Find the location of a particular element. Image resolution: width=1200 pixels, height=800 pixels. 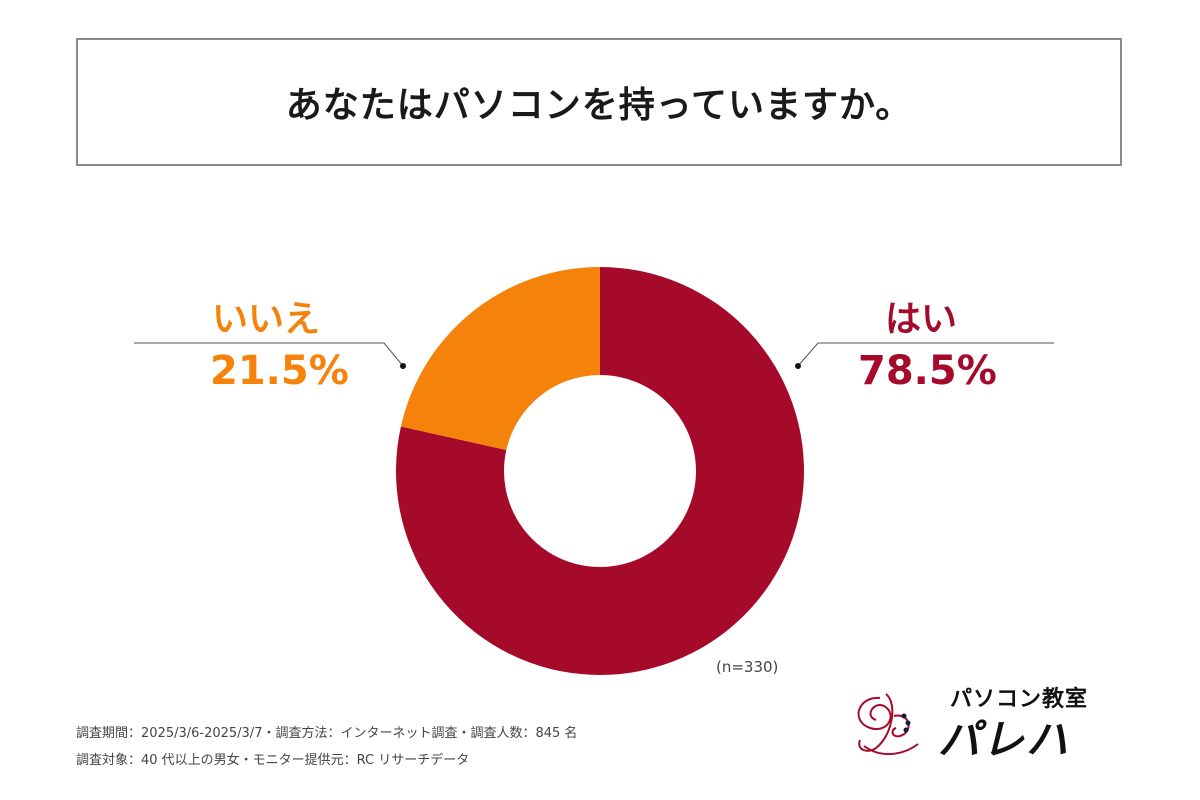

leader-line-yes is located at coordinates (924, 355).